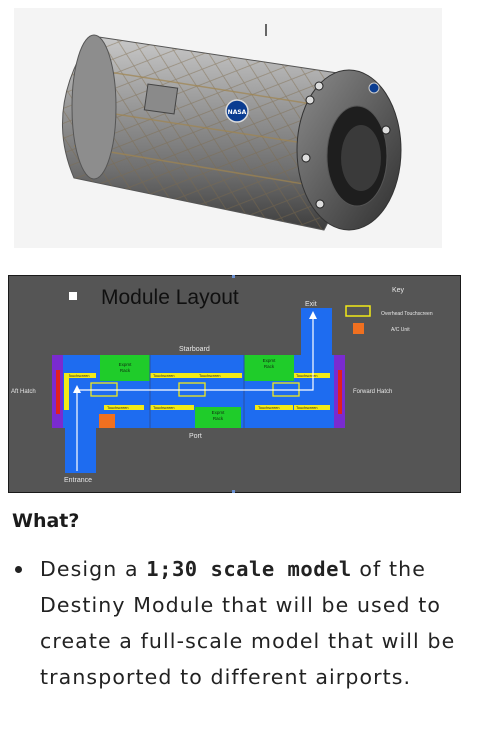 This screenshot has width=480, height=737. What do you see at coordinates (358, 311) in the screenshot?
I see `key-overhead-swatch` at bounding box center [358, 311].